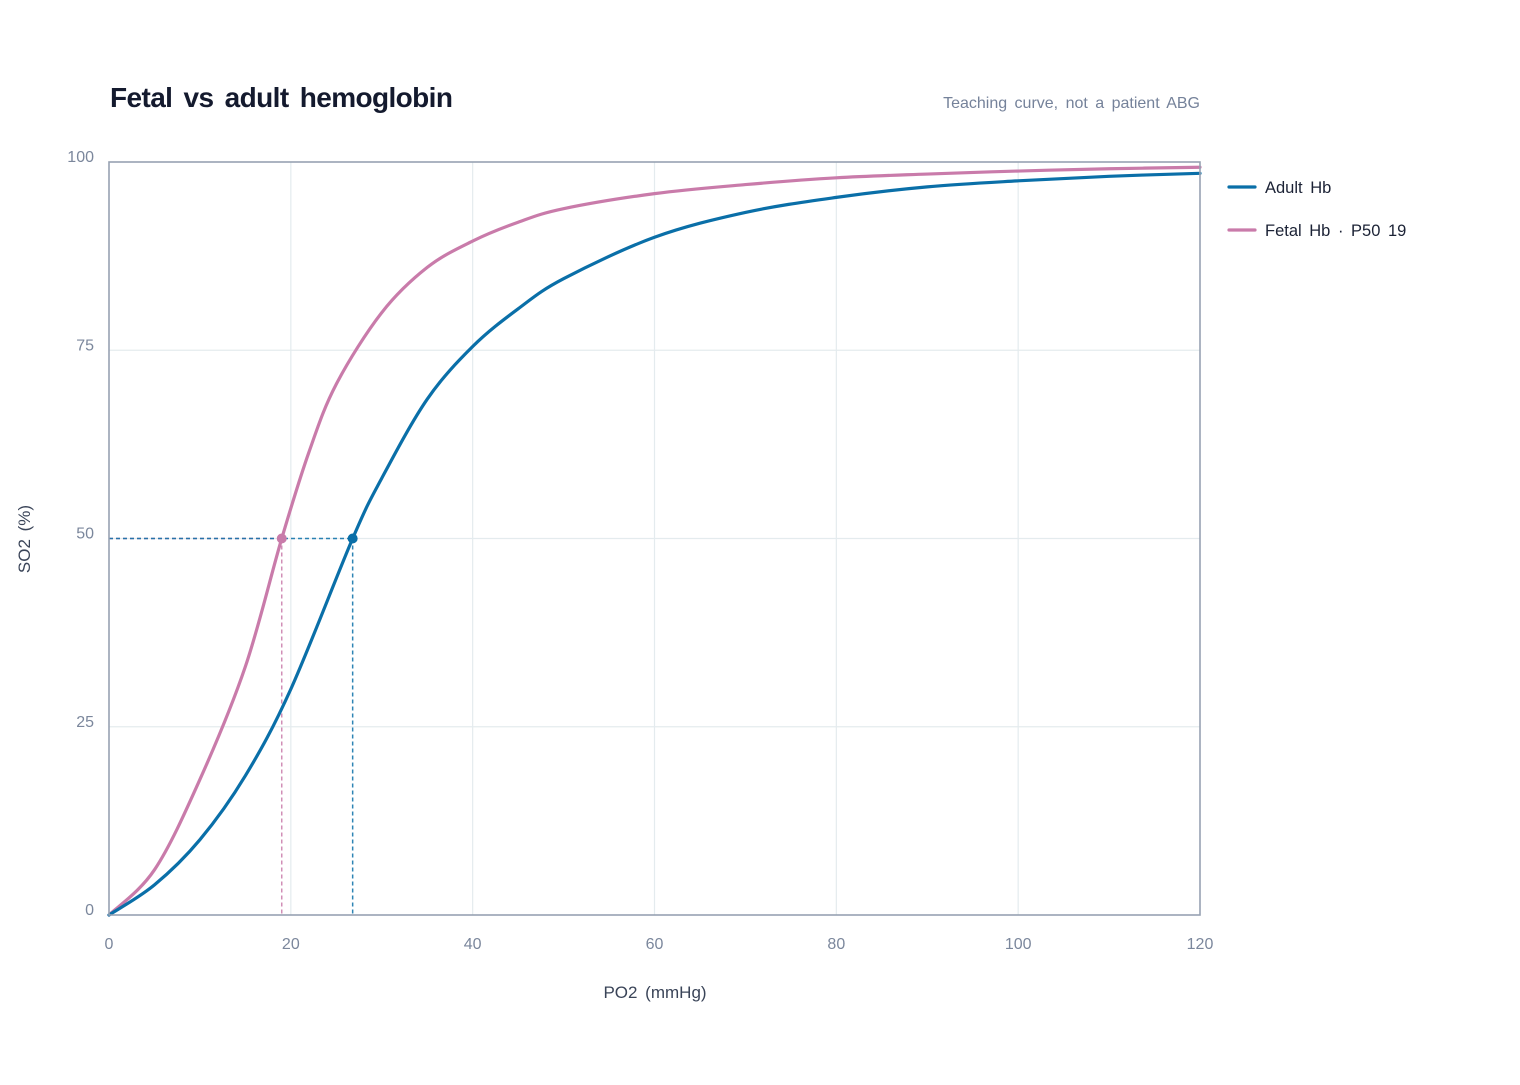 The width and height of the screenshot is (1520, 1085). Describe the element at coordinates (85, 534) in the screenshot. I see `y-tick-label: 50` at that location.